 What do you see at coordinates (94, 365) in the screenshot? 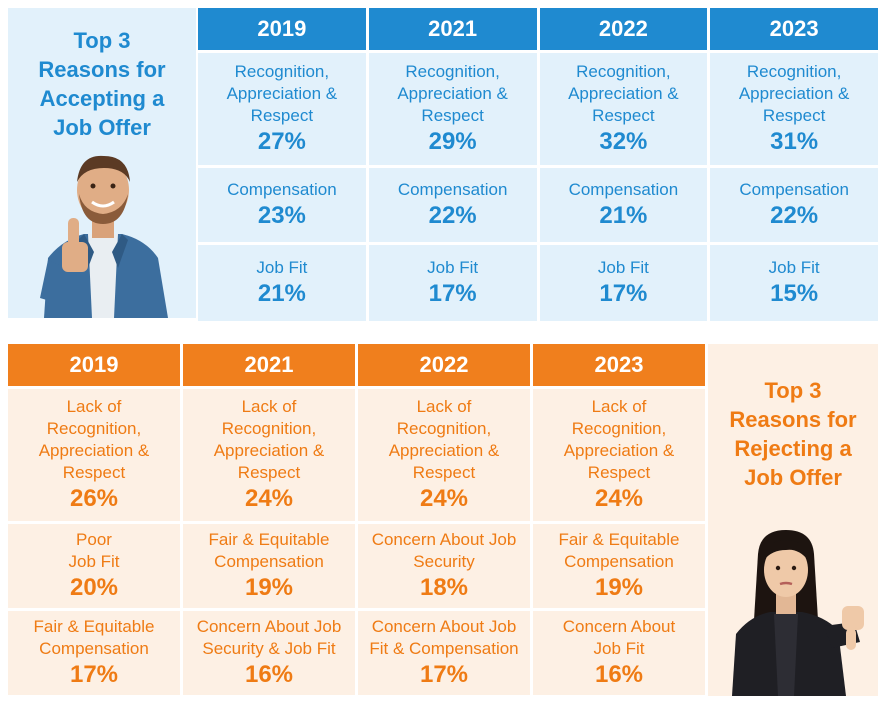
I see `rejecting-year-header: 2019` at bounding box center [94, 365].